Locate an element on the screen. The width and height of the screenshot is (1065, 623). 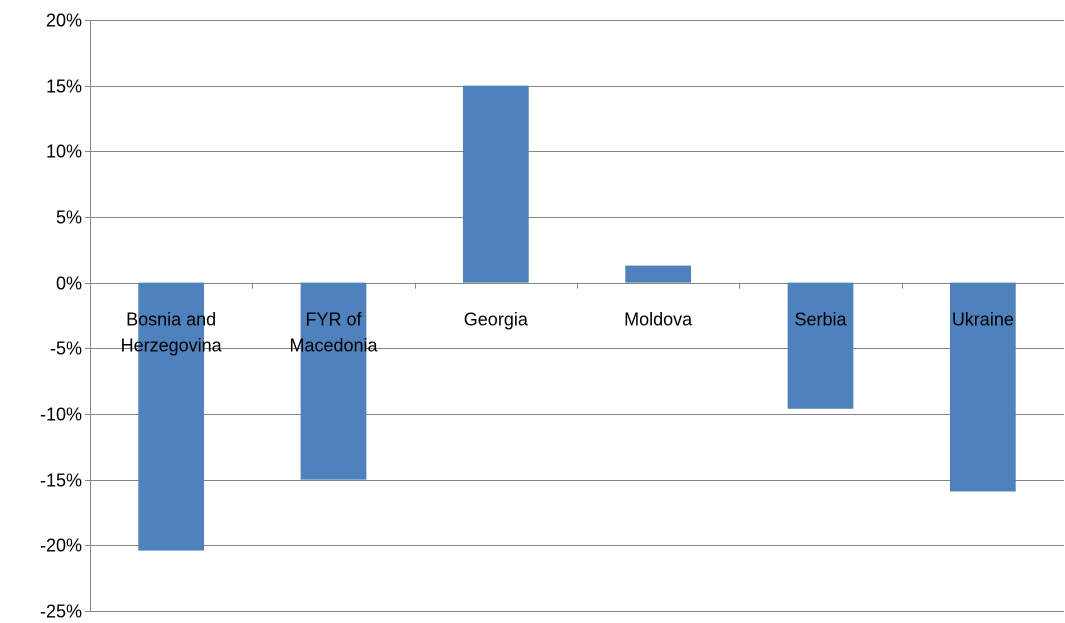
y-tick-label: 0% is located at coordinates (69, 284).